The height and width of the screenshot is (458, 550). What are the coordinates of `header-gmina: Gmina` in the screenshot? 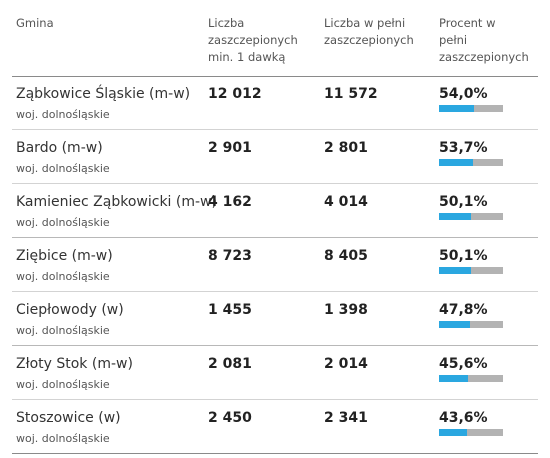 It's located at (35, 23).